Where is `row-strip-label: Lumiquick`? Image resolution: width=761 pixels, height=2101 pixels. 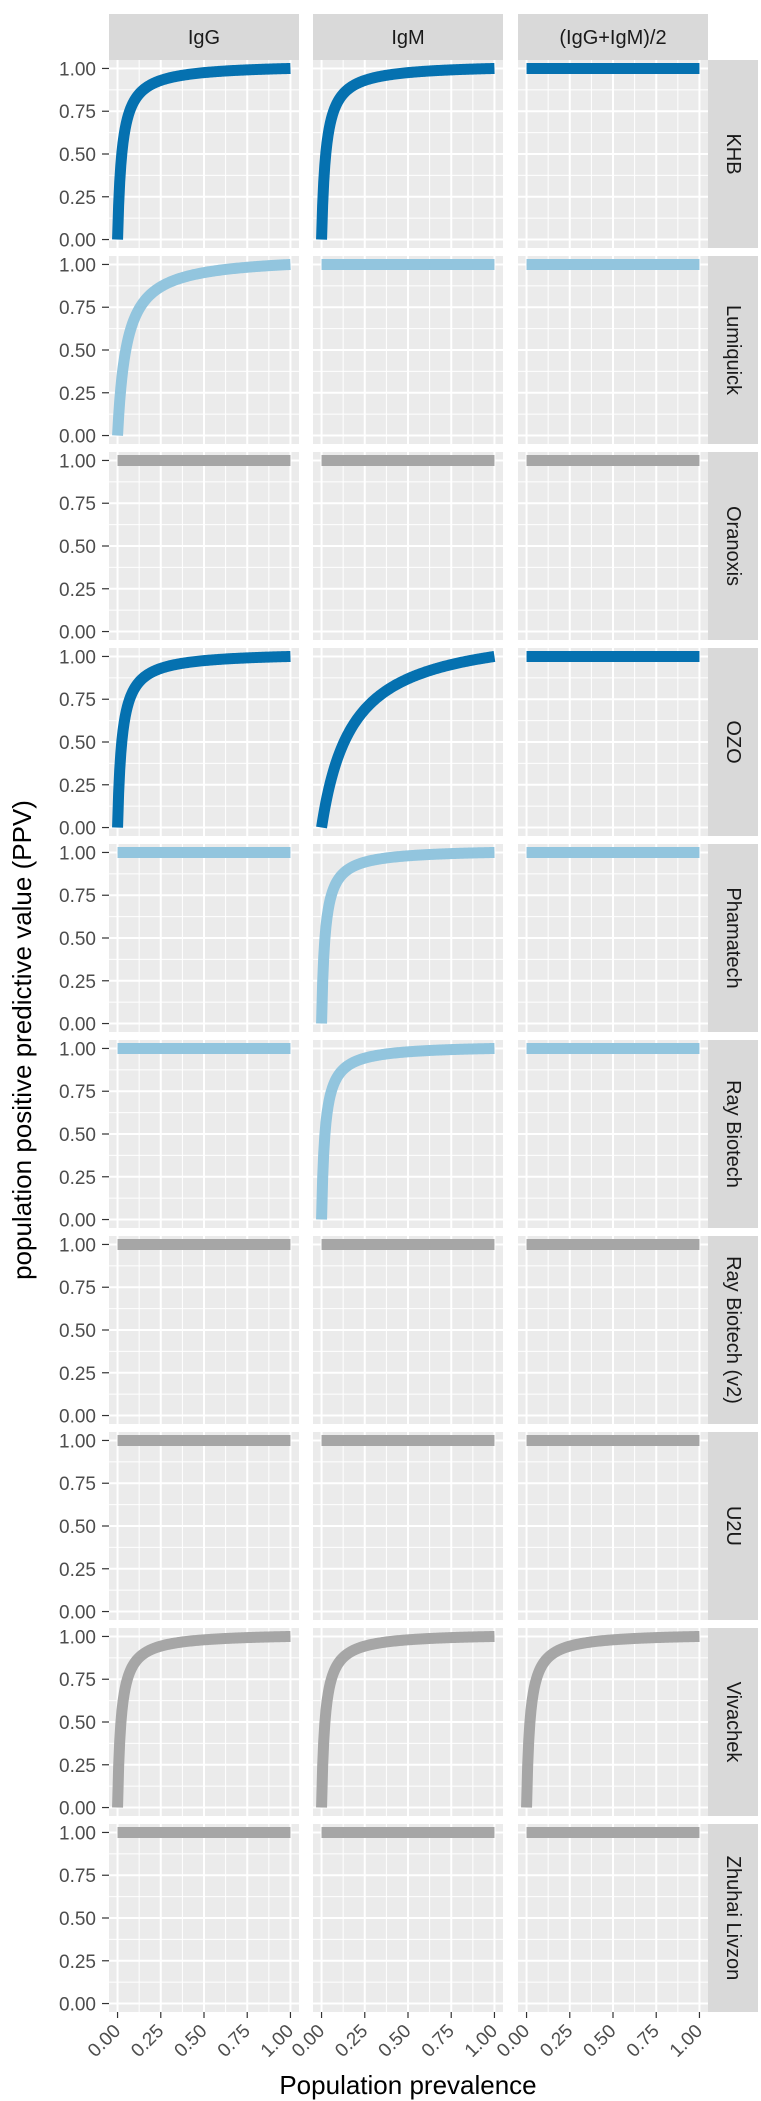 row-strip-label: Lumiquick is located at coordinates (733, 350).